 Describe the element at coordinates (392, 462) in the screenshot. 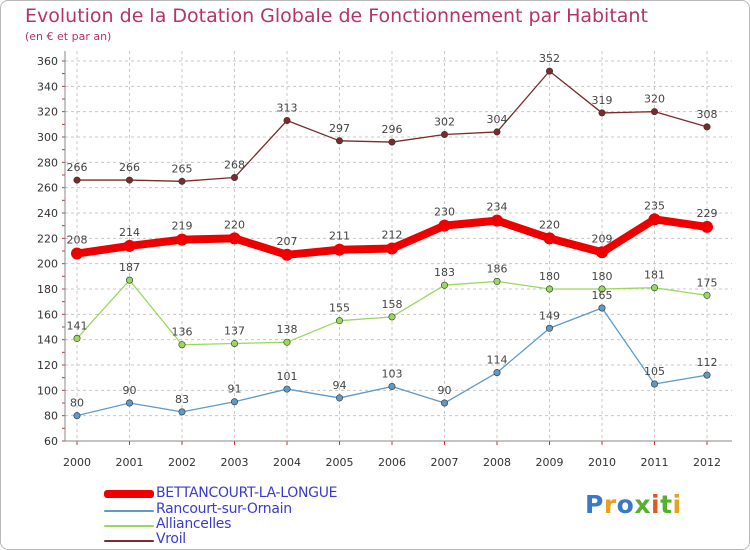

I see `x-tick-label: 2006` at that location.